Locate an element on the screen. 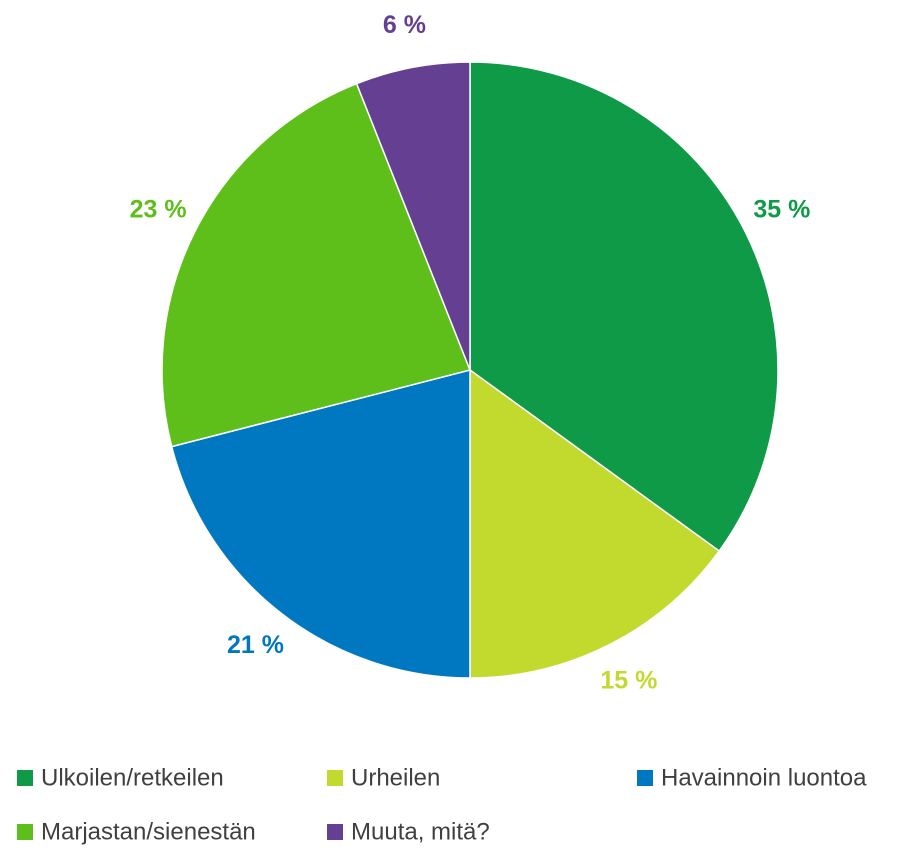  legend-label: Marjastan/sienestän is located at coordinates (148, 831).